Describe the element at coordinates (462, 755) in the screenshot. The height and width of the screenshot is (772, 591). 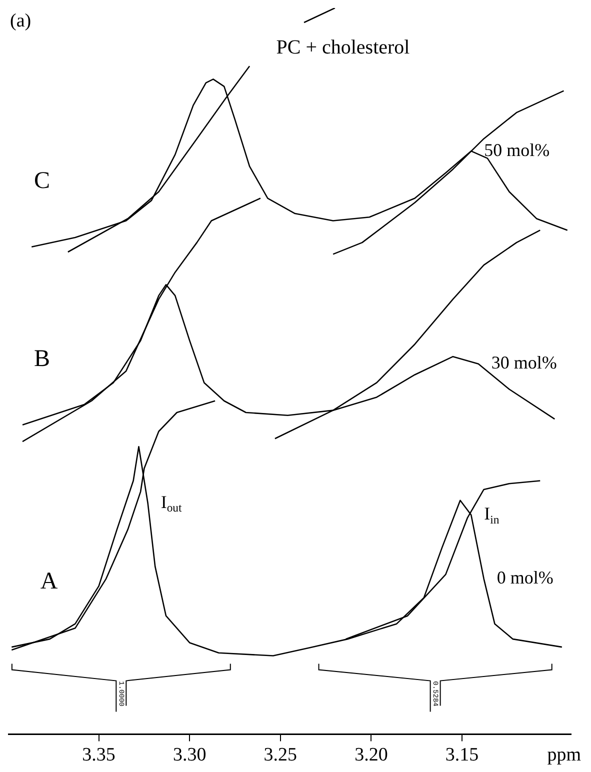
I see `x-tick-label: 3.15` at that location.